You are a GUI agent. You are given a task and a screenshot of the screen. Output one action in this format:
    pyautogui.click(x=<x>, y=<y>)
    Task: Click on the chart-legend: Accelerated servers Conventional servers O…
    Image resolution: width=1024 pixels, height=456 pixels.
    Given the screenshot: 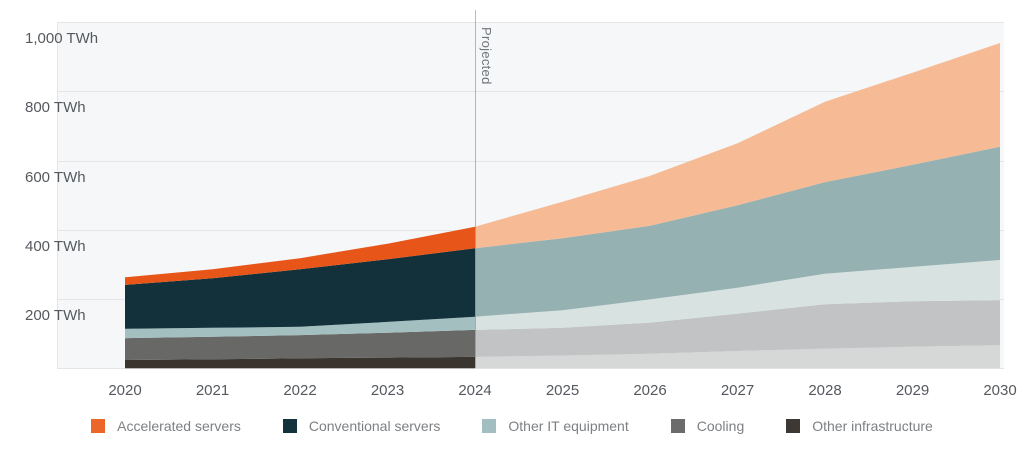 What is the action you would take?
    pyautogui.click(x=512, y=426)
    